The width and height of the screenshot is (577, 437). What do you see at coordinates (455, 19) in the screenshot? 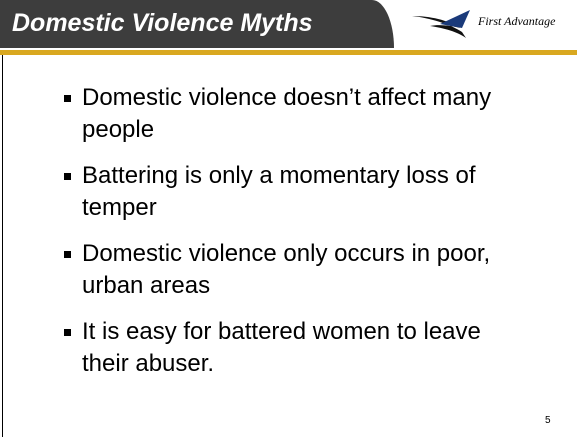
I see `wing` at bounding box center [455, 19].